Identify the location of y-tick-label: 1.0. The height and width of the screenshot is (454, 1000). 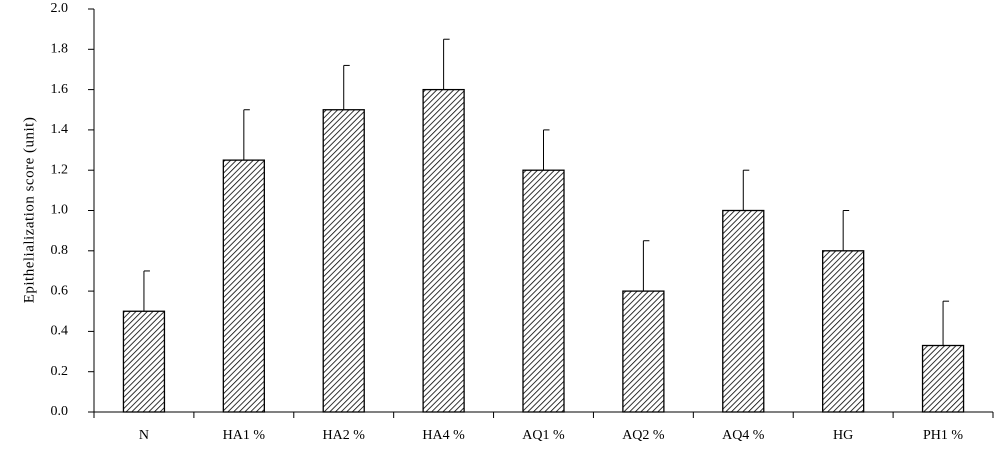
(60, 210).